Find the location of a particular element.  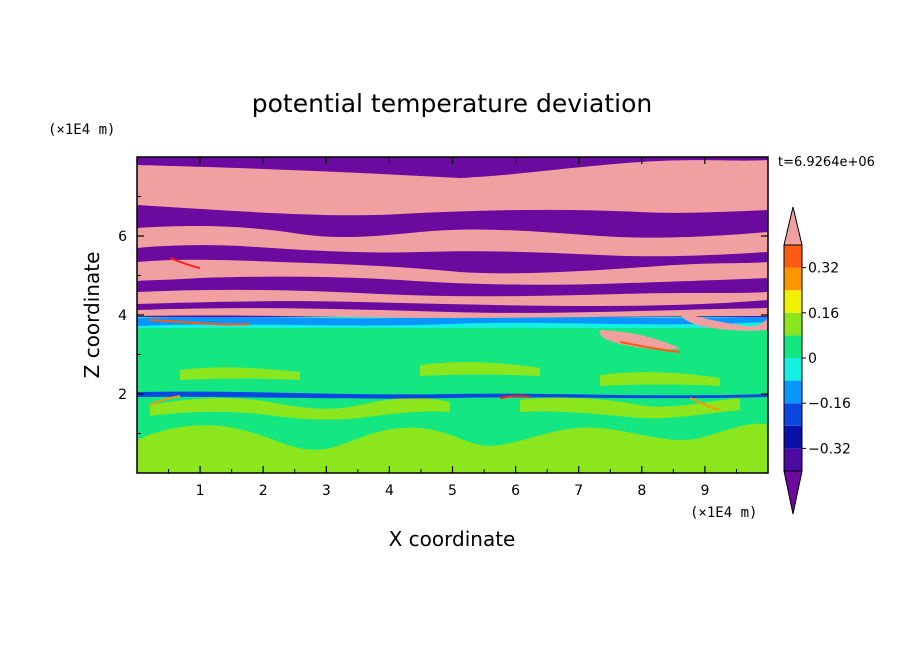

y-axis-unit: (×1E4 m) is located at coordinates (81, 130).